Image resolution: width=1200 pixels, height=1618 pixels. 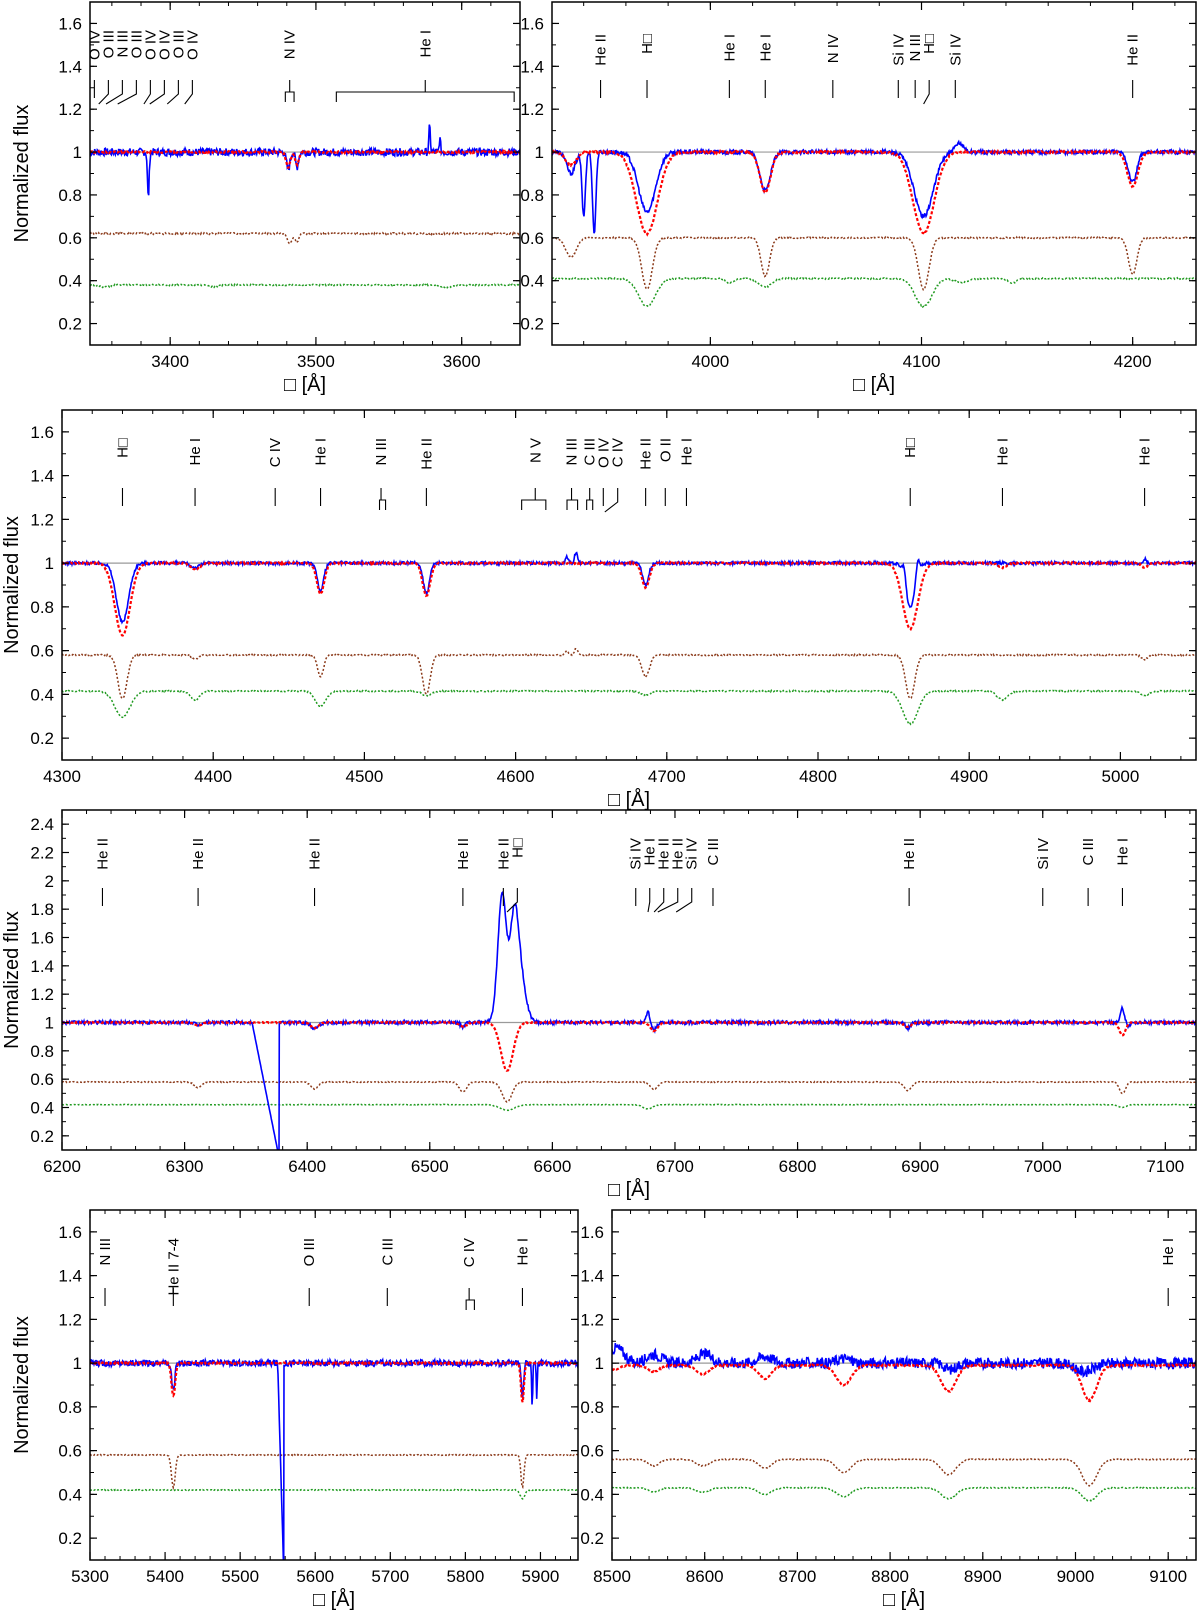 I want to click on x-tick-label: 5700, so click(x=390, y=1576).